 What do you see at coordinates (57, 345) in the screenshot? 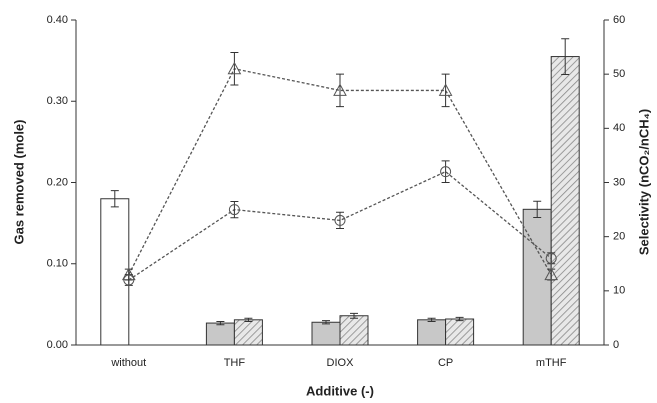
I see `y-tick-label: 0.00` at bounding box center [57, 345].